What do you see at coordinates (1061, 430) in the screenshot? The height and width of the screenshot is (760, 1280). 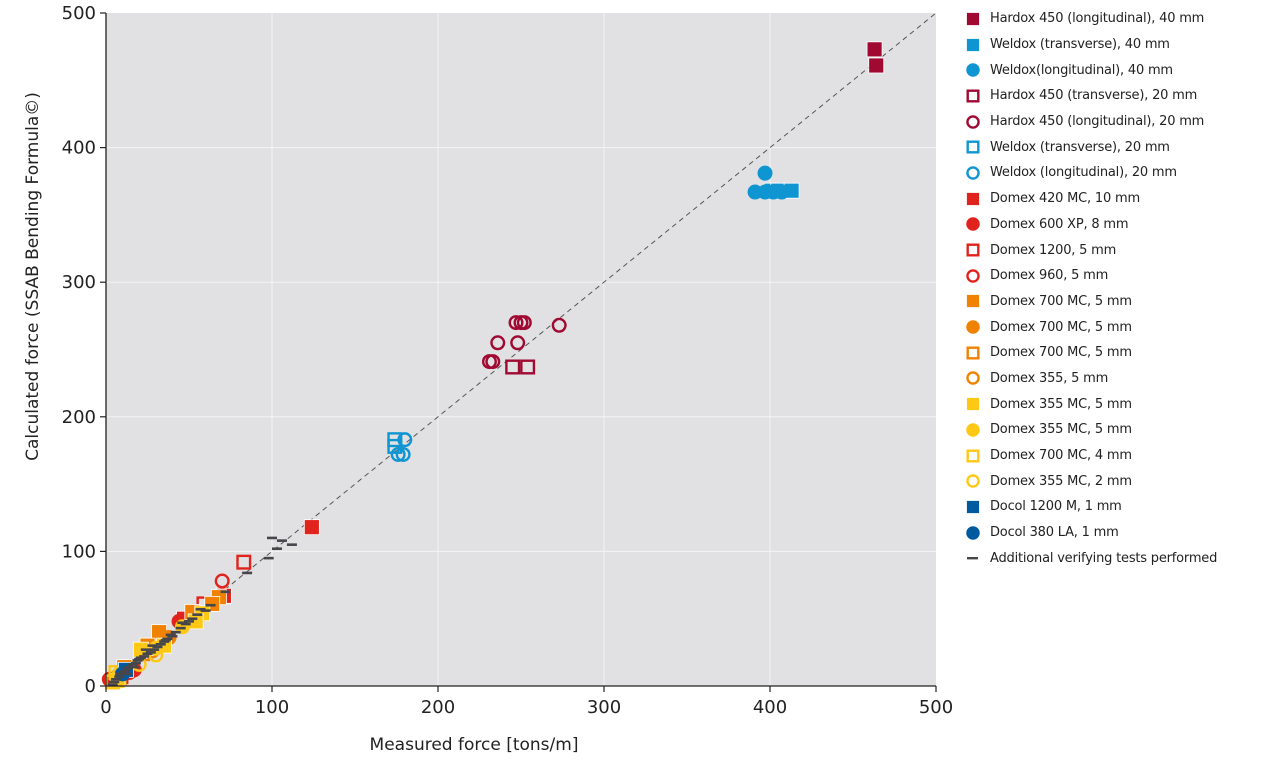 I see `legend-label: Domex 355 MC, 5 mm` at bounding box center [1061, 430].